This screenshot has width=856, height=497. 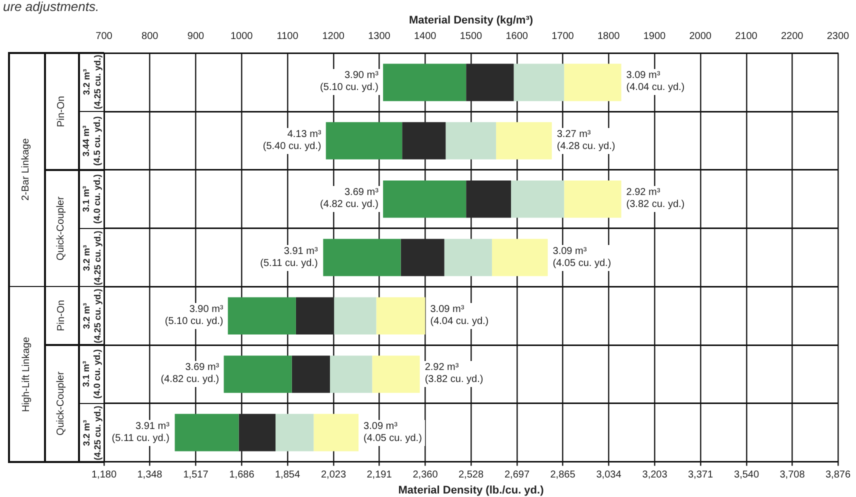 I want to click on x2-tick-label: 2200, so click(x=792, y=36).